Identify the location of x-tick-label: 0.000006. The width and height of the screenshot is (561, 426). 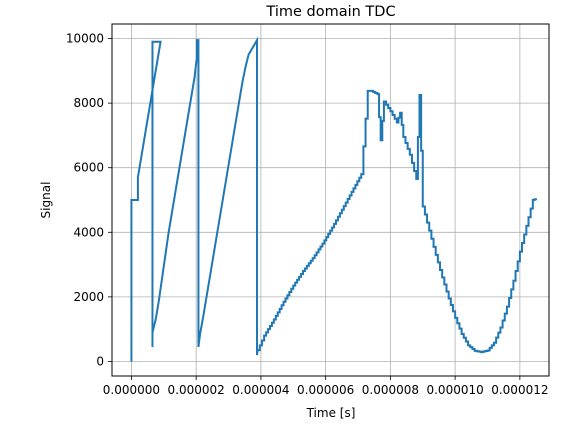
(325, 390).